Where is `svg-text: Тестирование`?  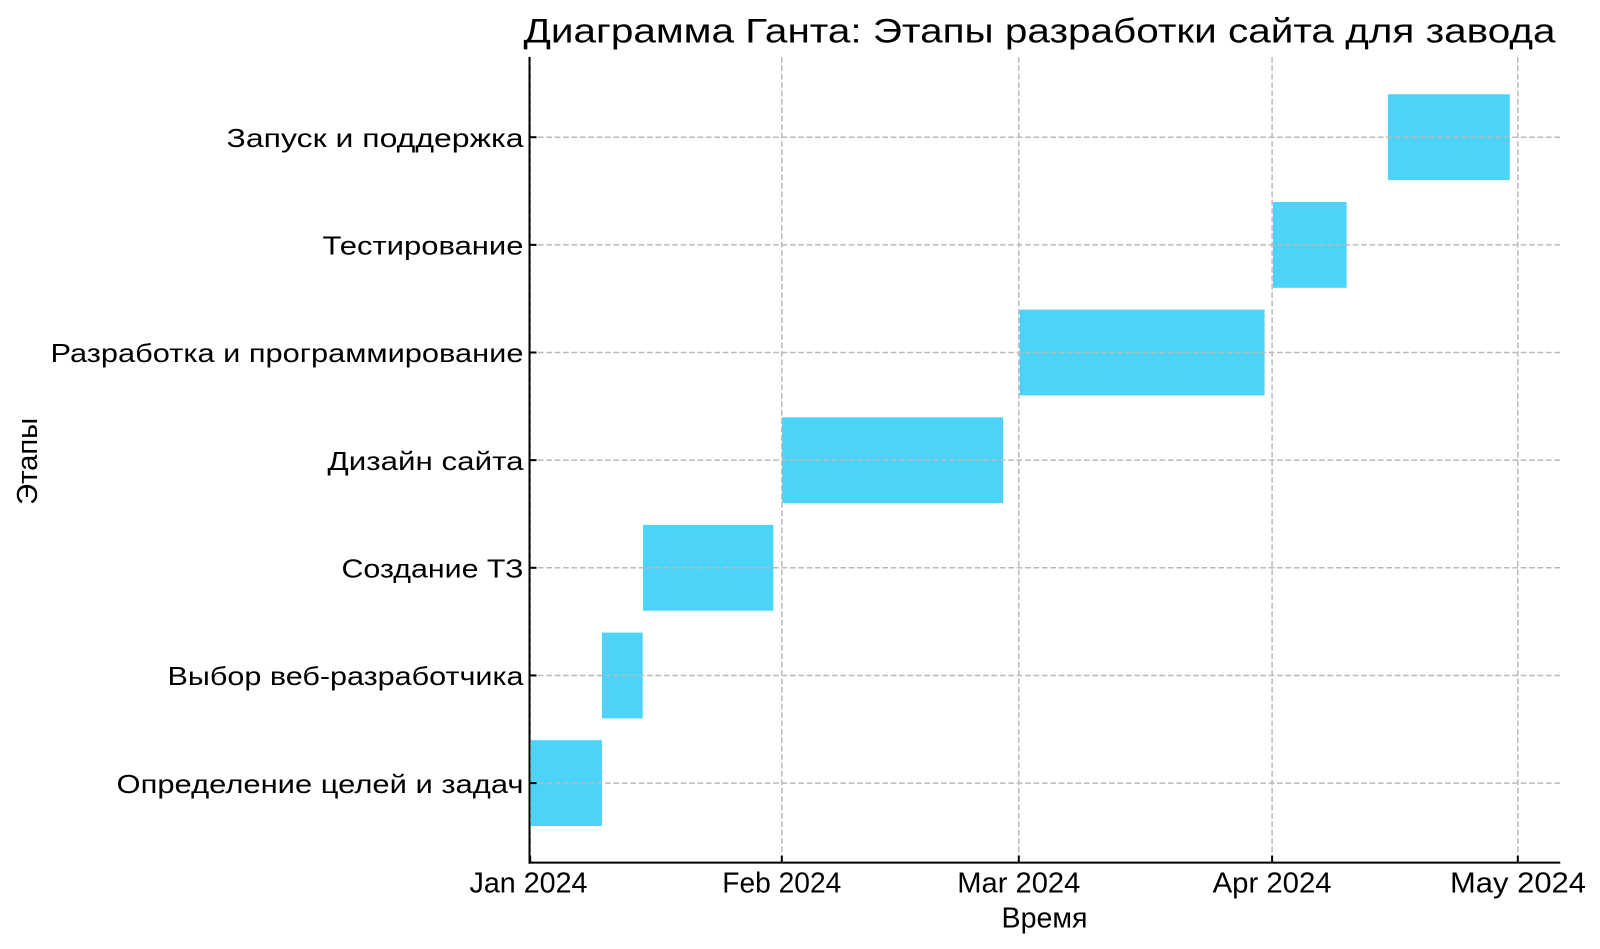
svg-text: Тестирование is located at coordinates (423, 246).